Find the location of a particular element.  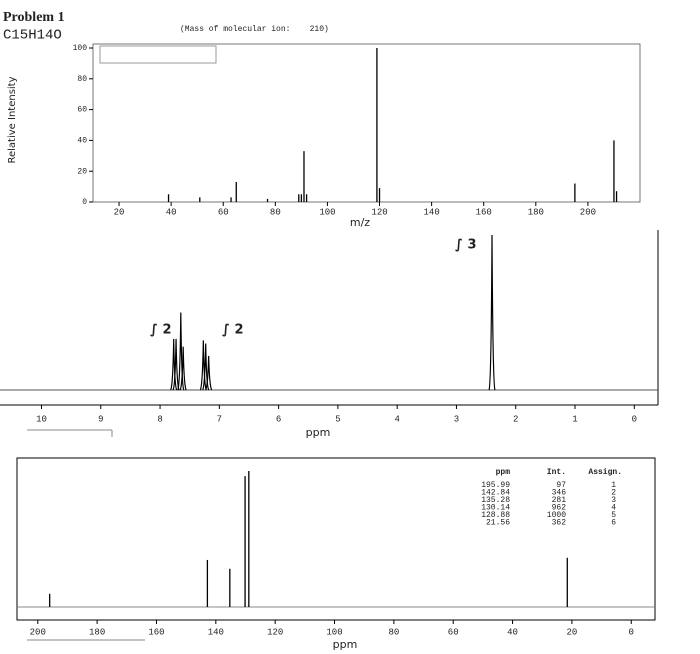

formula: C15H14O is located at coordinates (32, 36).